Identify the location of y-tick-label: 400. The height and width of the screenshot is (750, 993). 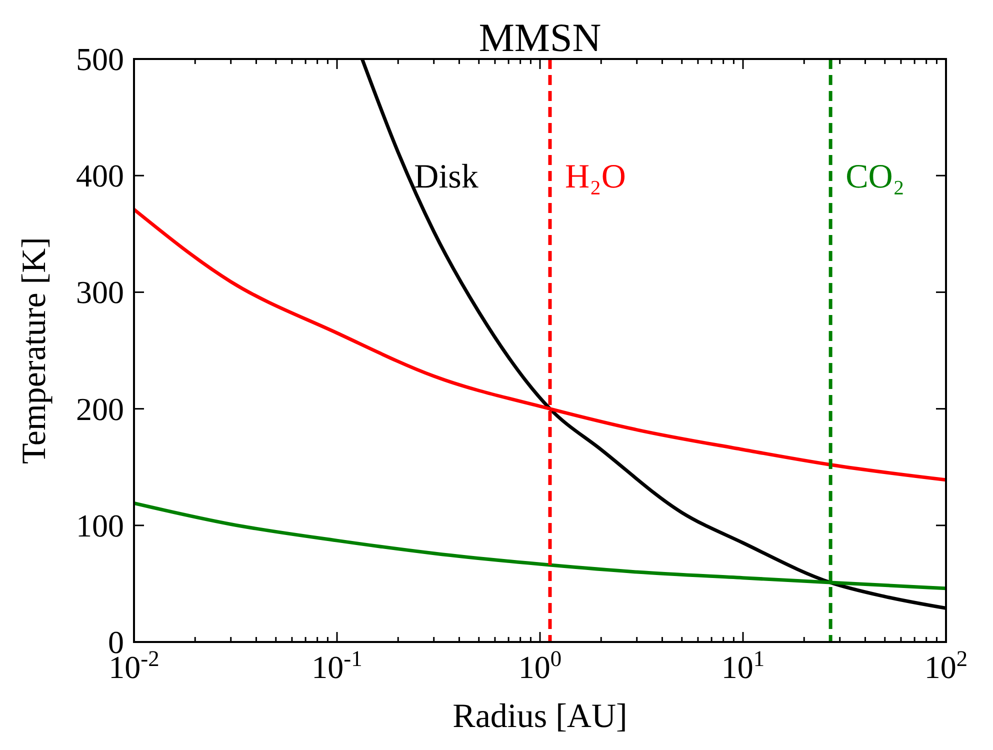
(100, 176).